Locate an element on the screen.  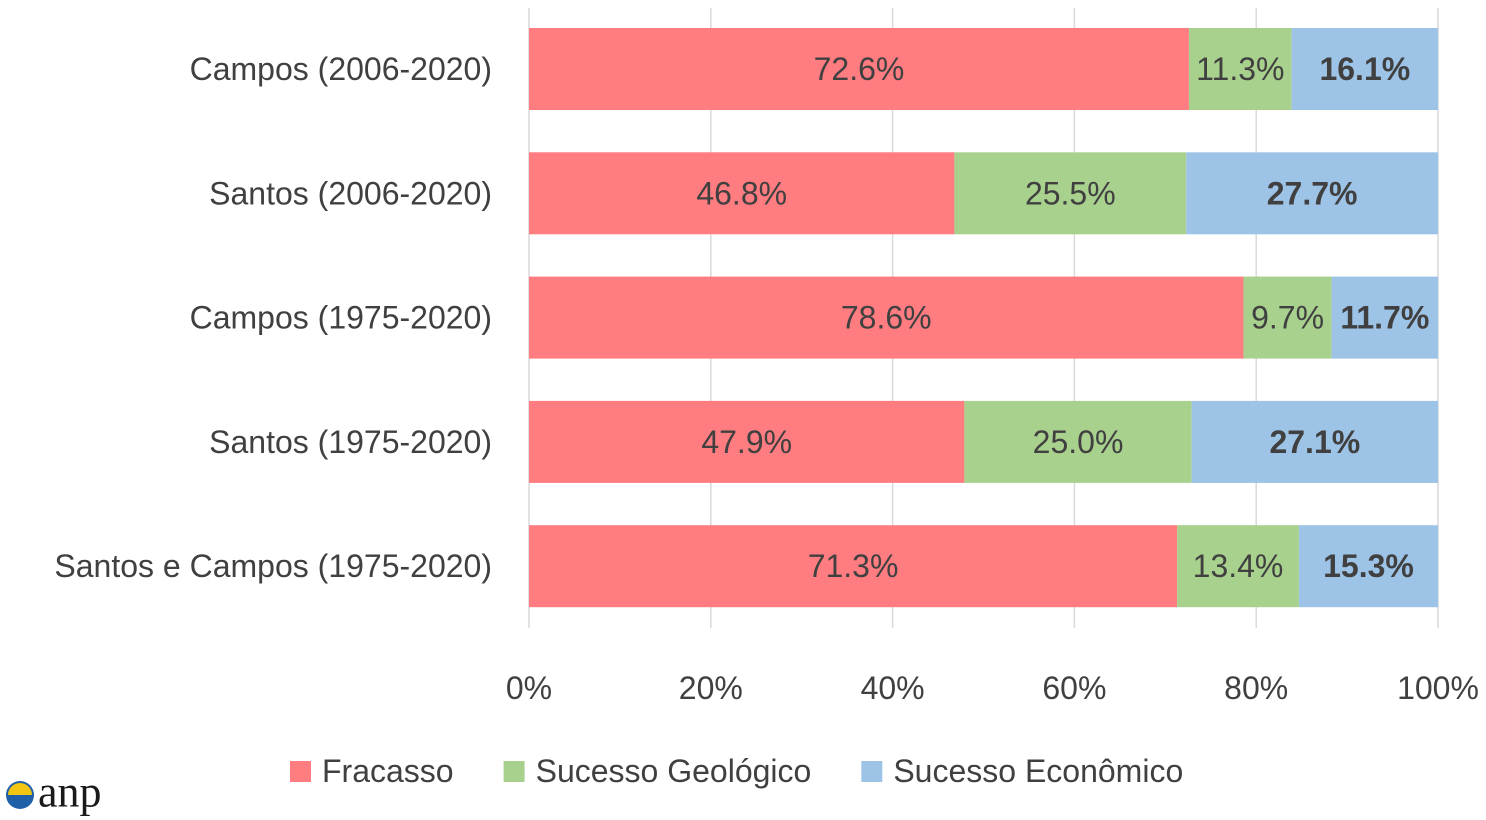
logo-icon is located at coordinates (20, 789).